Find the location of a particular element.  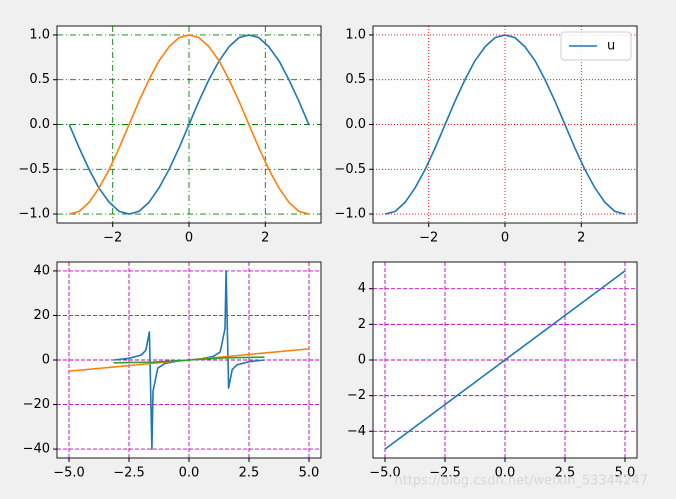

y-tick-label: 40 is located at coordinates (41, 270).